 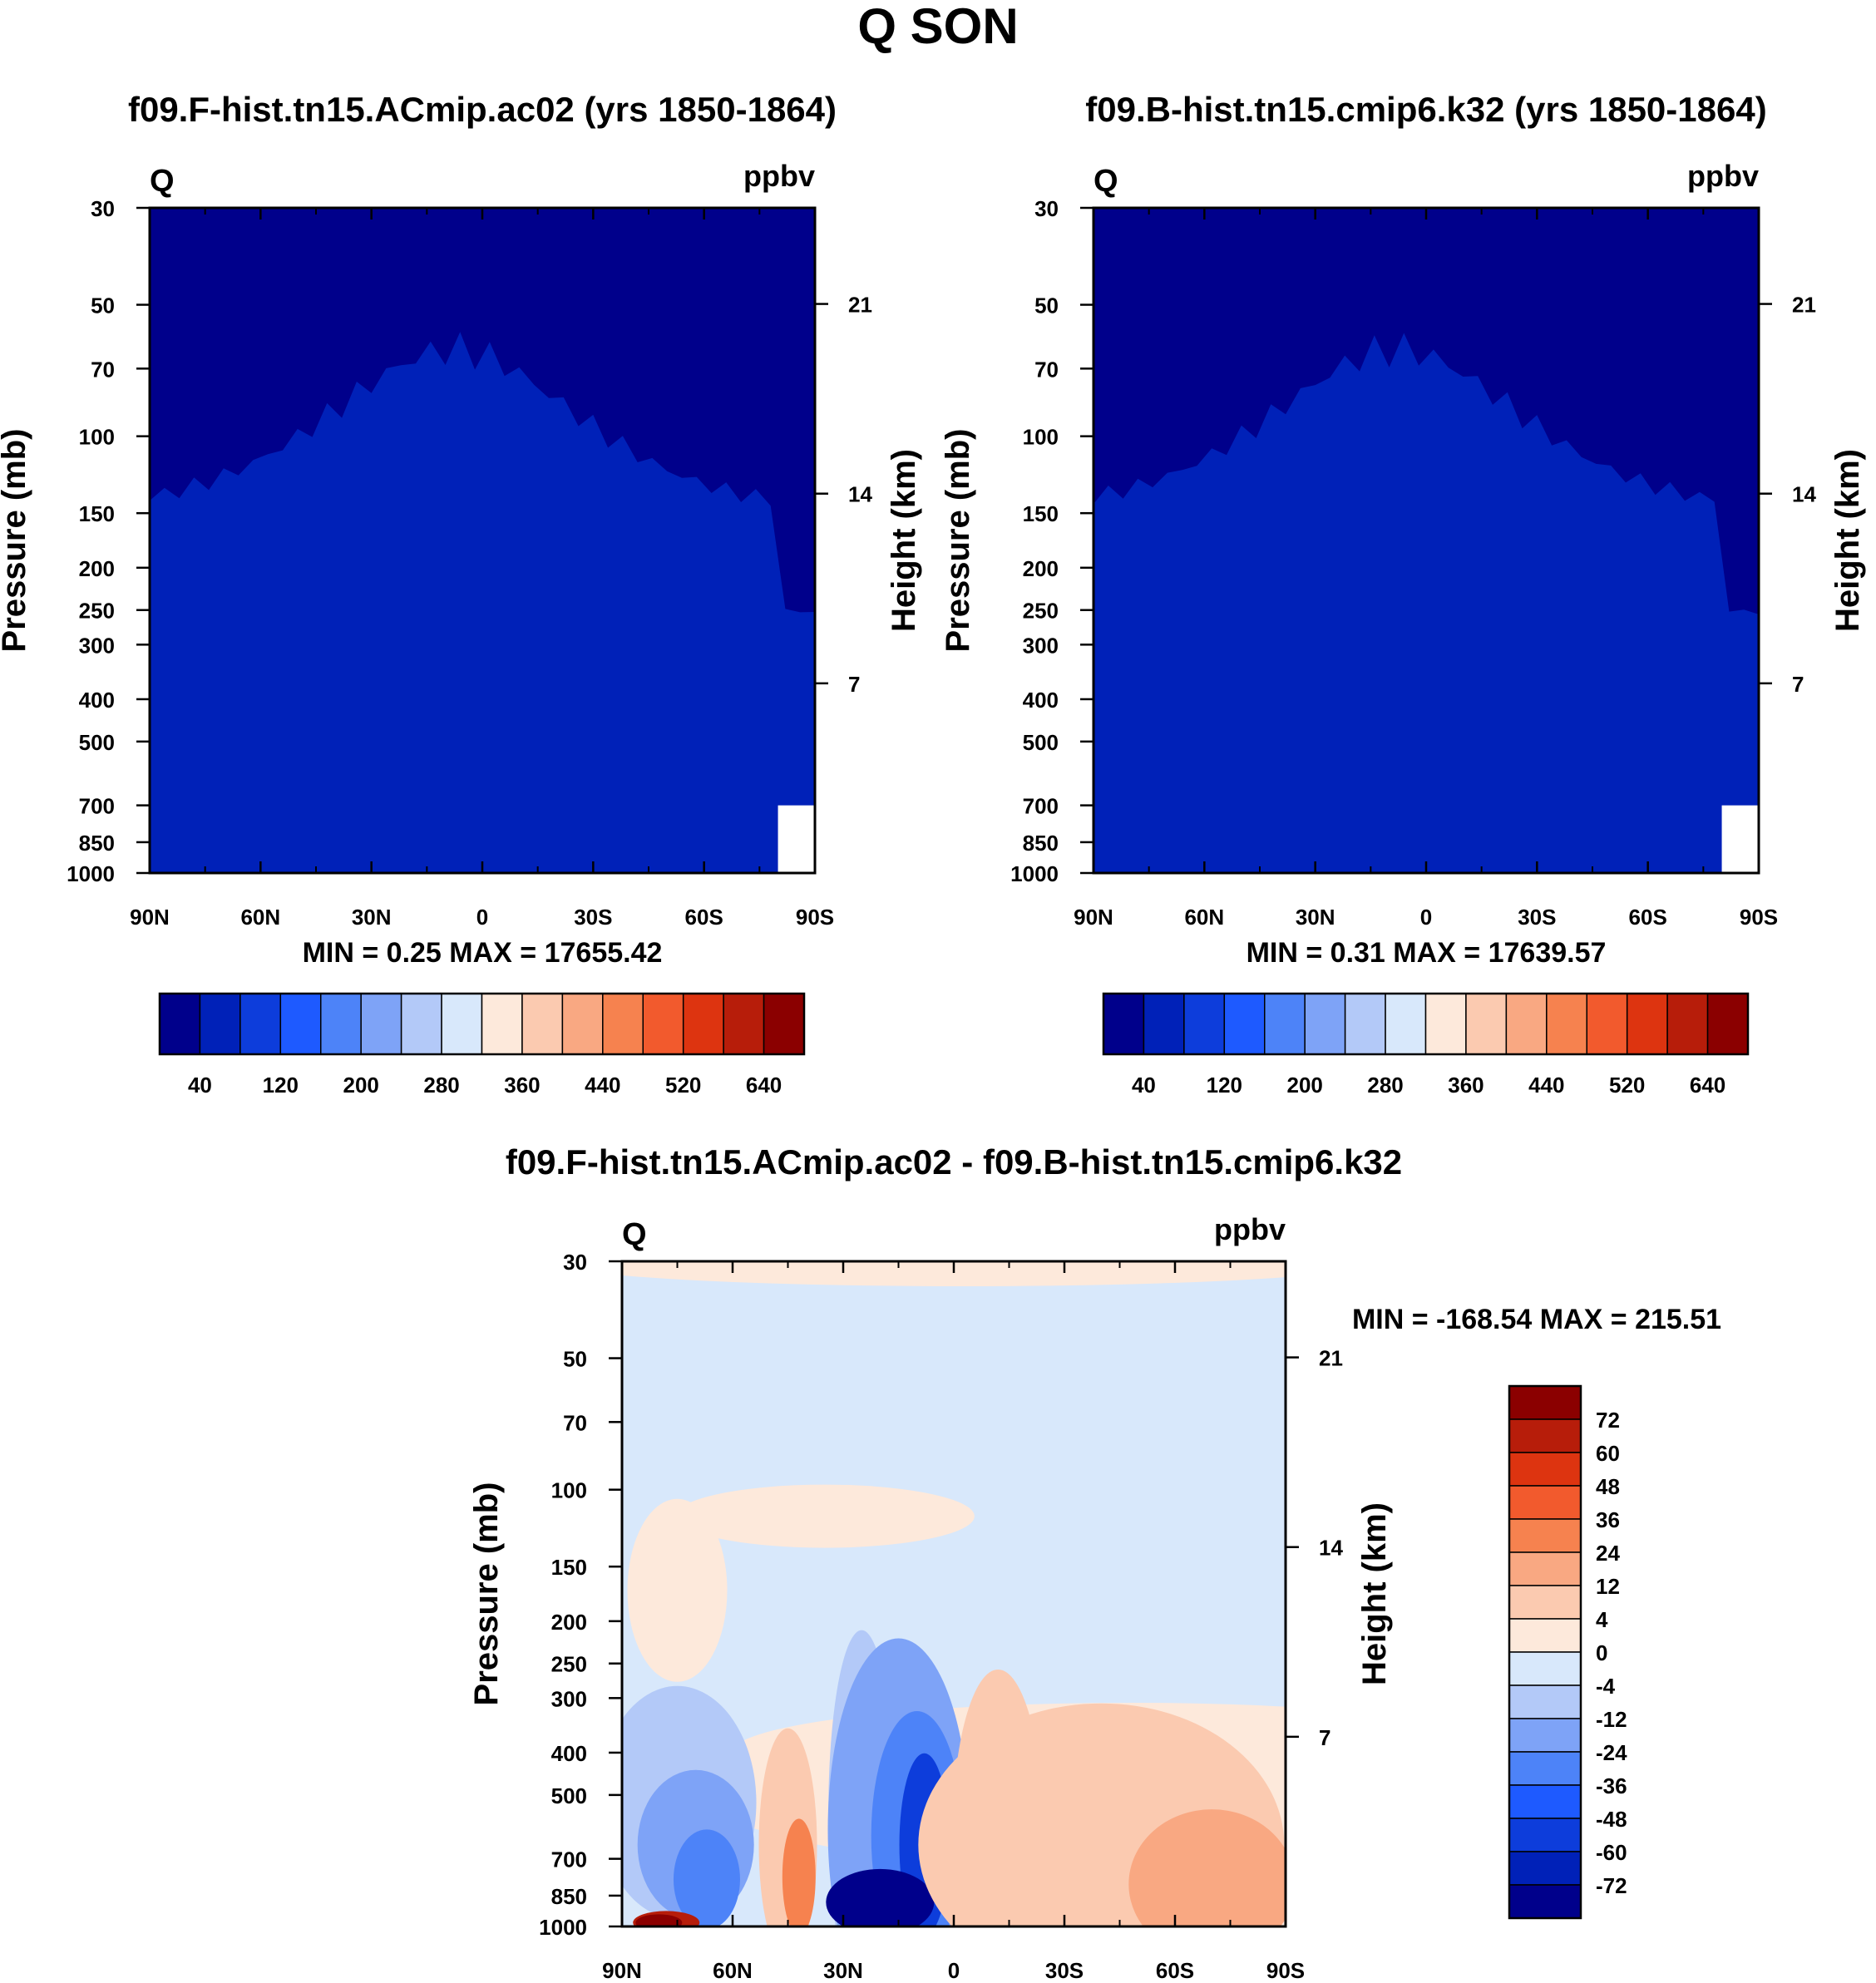 What do you see at coordinates (569, 1664) in the screenshot?
I see `y-tick-label: 250` at bounding box center [569, 1664].